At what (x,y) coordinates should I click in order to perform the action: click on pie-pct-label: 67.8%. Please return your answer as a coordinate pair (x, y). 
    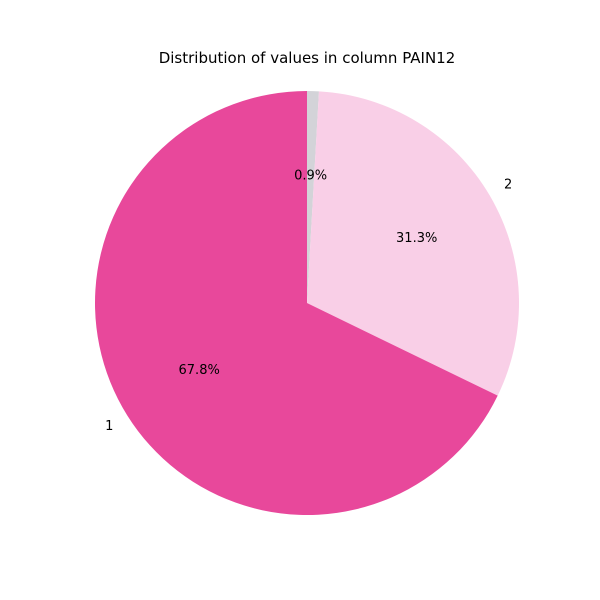
    Looking at the image, I should click on (199, 370).